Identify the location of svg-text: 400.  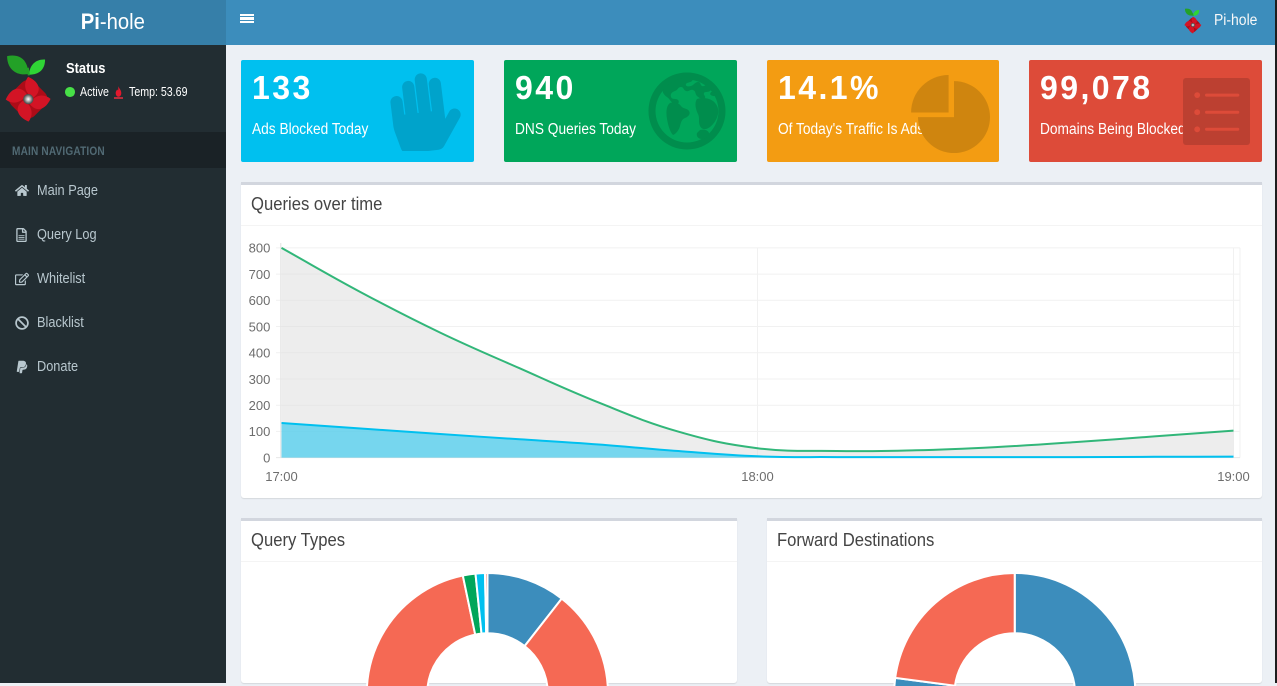
(260, 353).